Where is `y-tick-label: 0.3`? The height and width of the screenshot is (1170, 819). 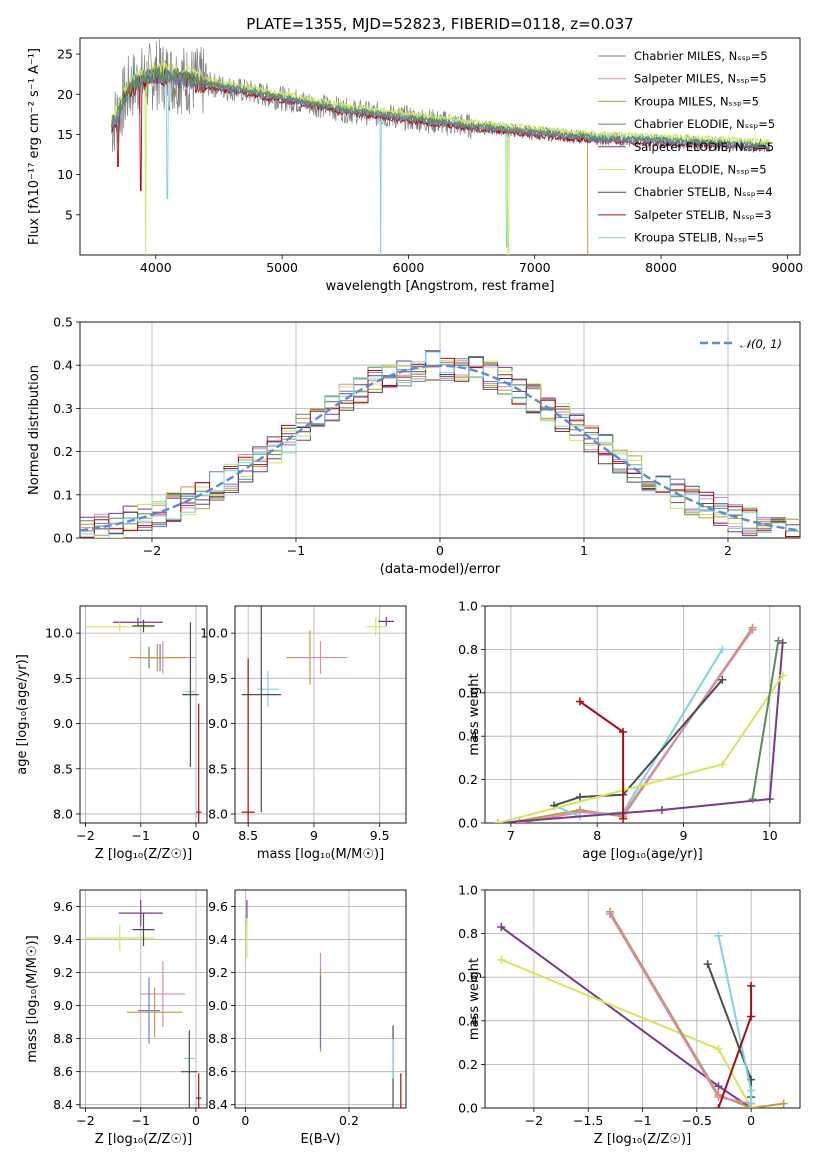
y-tick-label: 0.3 is located at coordinates (63, 408).